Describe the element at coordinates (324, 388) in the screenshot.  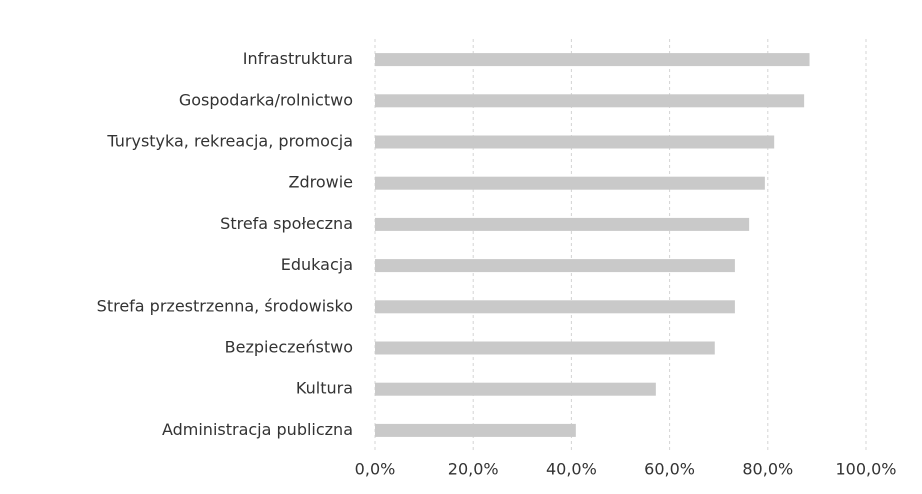
I see `y-tick-label: Kultura` at that location.